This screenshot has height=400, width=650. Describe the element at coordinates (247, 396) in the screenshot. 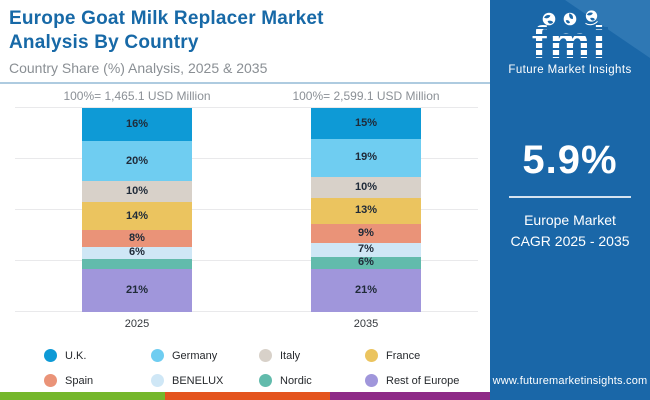

I see `footer-strip-orange` at that location.